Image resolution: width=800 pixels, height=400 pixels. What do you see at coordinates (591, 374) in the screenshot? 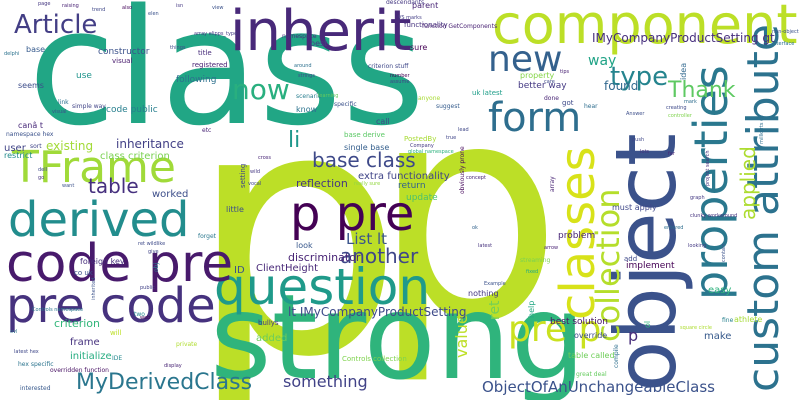
I see `word-great-deal: great deal` at bounding box center [591, 374].